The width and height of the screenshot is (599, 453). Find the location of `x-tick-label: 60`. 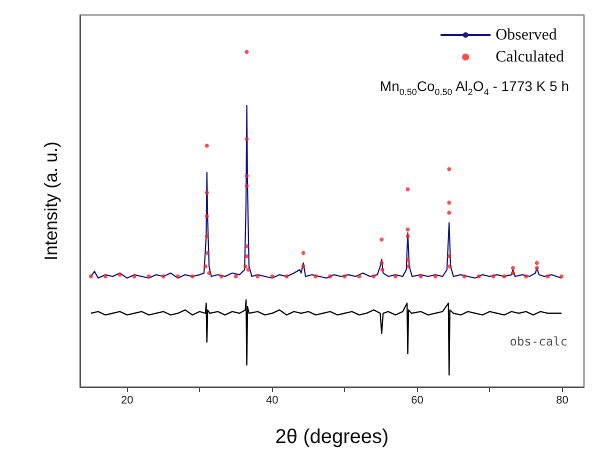

x-tick-label: 60 is located at coordinates (417, 400).